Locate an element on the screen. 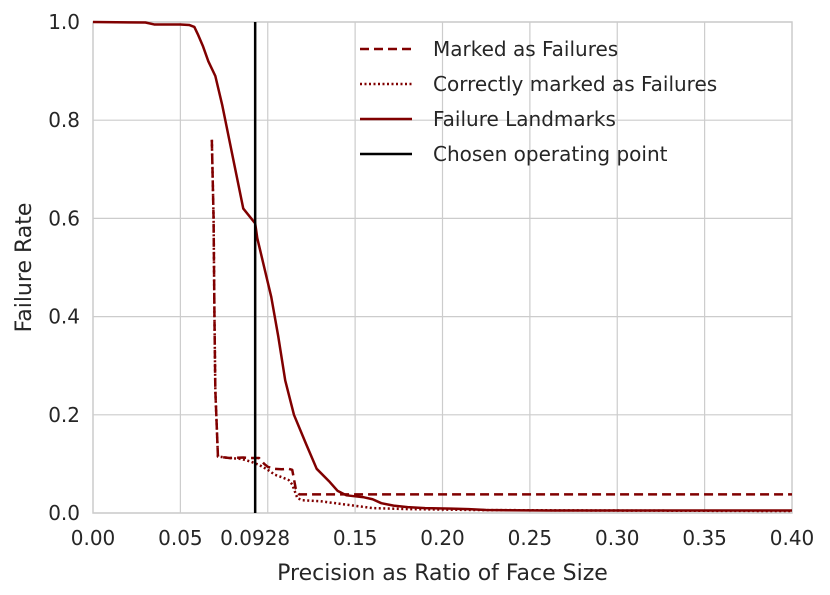 This screenshot has height=595, width=830. x-axis-label: Precision as Ratio of Face Size is located at coordinates (442, 573).